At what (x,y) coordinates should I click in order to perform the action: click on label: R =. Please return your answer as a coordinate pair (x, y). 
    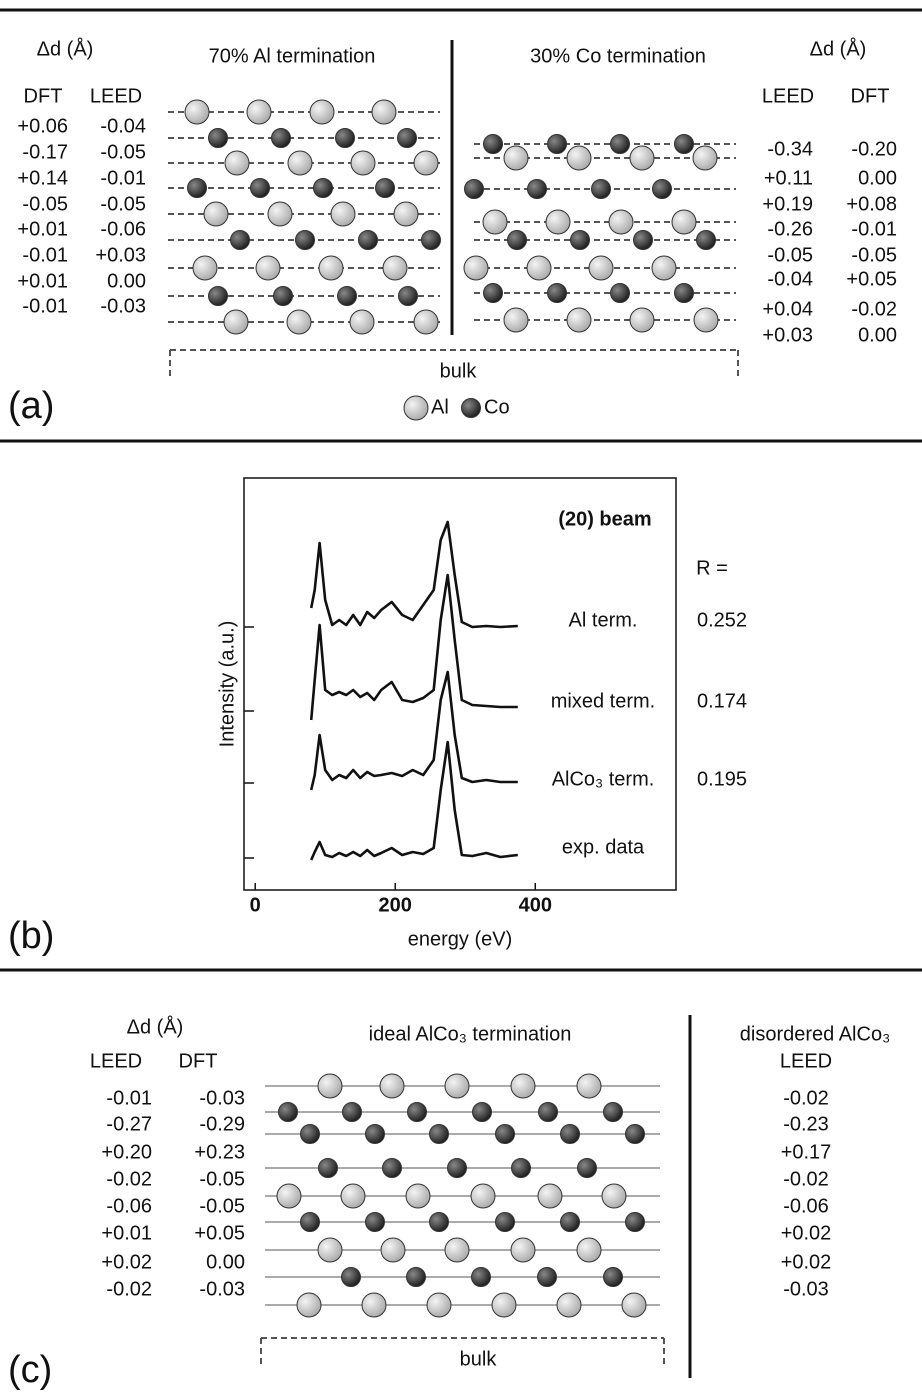
    Looking at the image, I should click on (712, 568).